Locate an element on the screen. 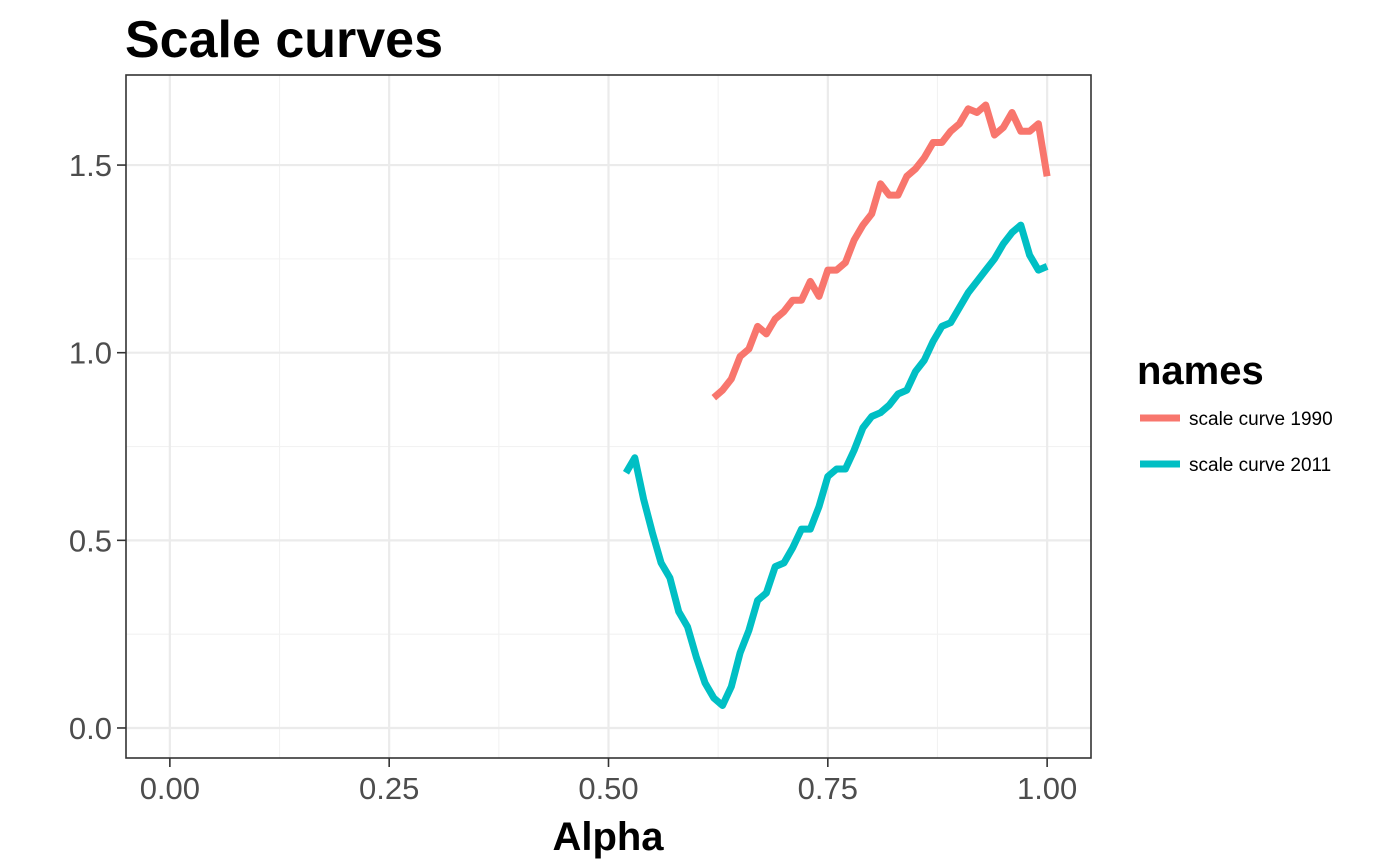  y-tick-label: 1.0 is located at coordinates (90, 353).